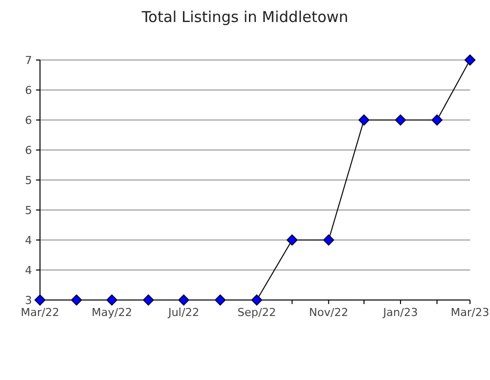 Image resolution: width=490 pixels, height=380 pixels. What do you see at coordinates (400, 312) in the screenshot?
I see `x-tick-label: Jan/23` at bounding box center [400, 312].